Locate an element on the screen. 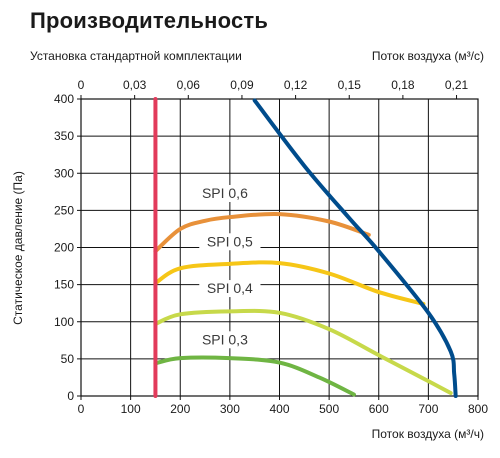 The height and width of the screenshot is (458, 500). x-tick-label: 600 is located at coordinates (379, 409).